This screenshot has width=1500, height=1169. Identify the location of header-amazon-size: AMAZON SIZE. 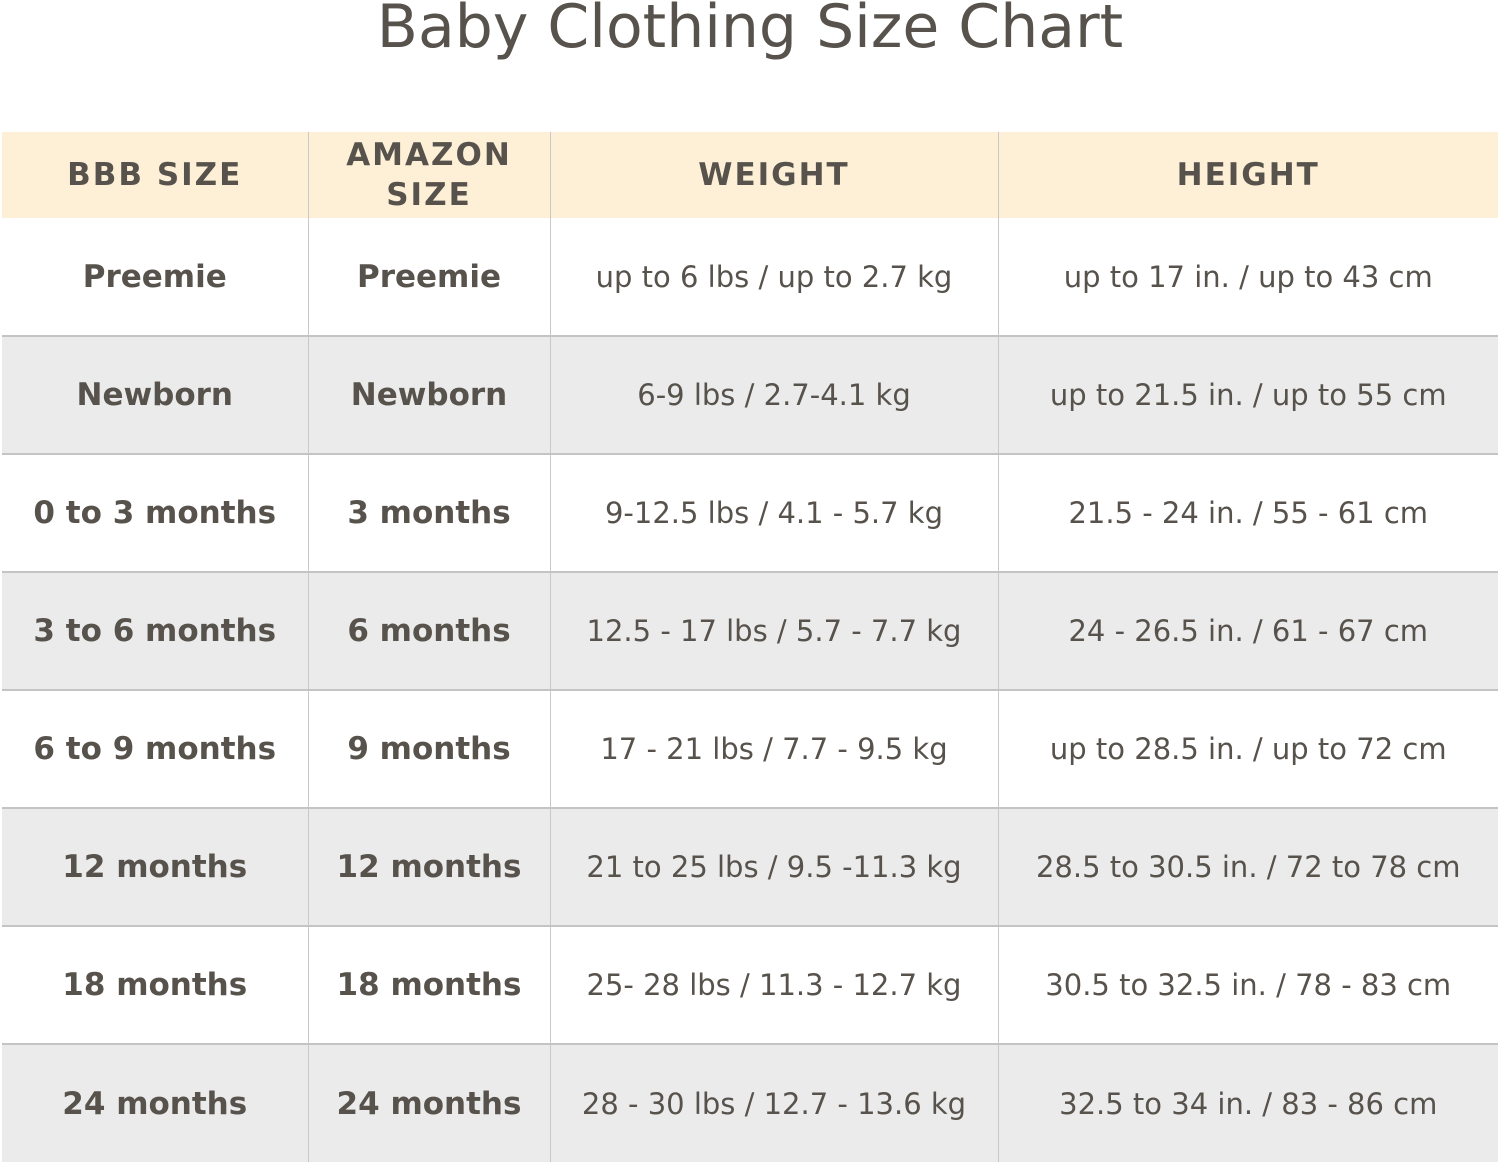
(428, 175).